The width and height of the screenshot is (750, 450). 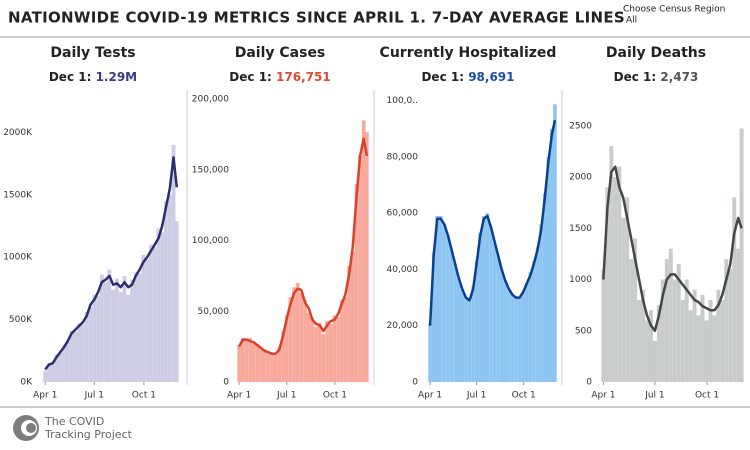 What do you see at coordinates (74, 421) in the screenshot?
I see `logo-text: The COVID` at bounding box center [74, 421].